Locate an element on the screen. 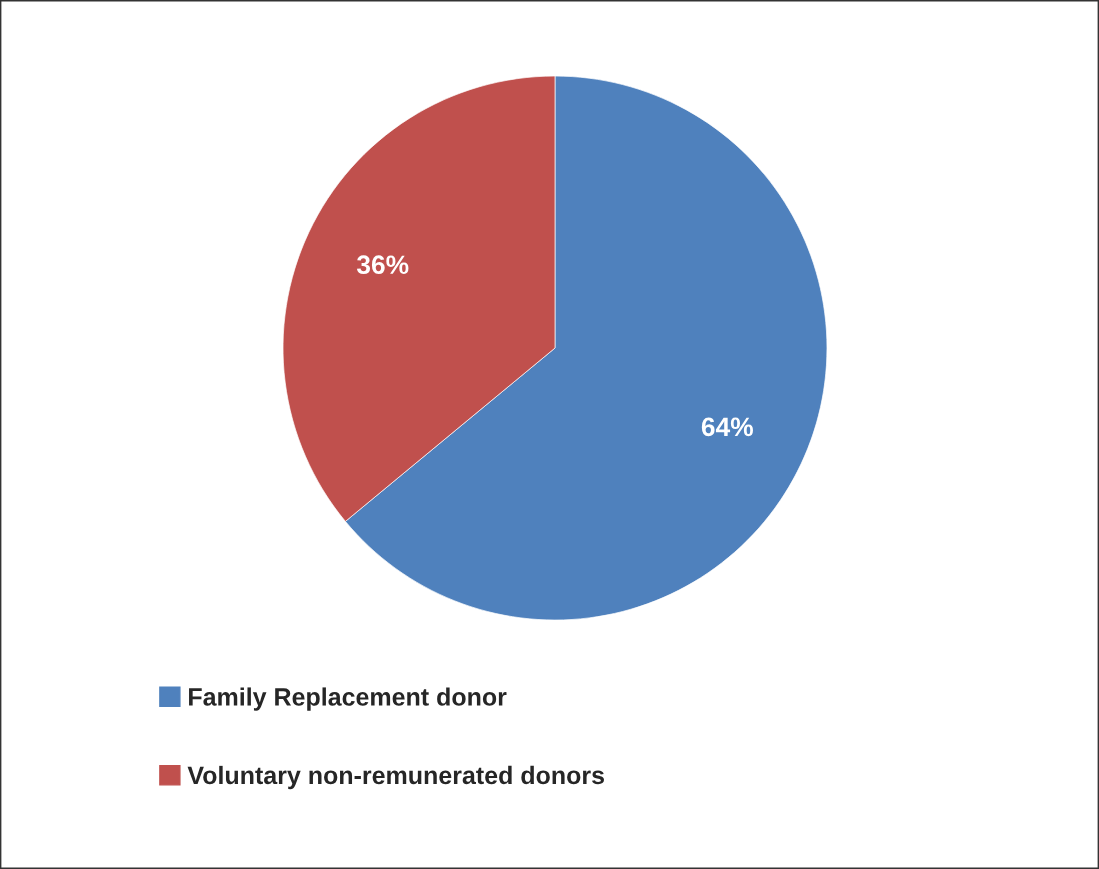 The image size is (1099, 869). legend-label: Family Replacement donor is located at coordinates (348, 699).